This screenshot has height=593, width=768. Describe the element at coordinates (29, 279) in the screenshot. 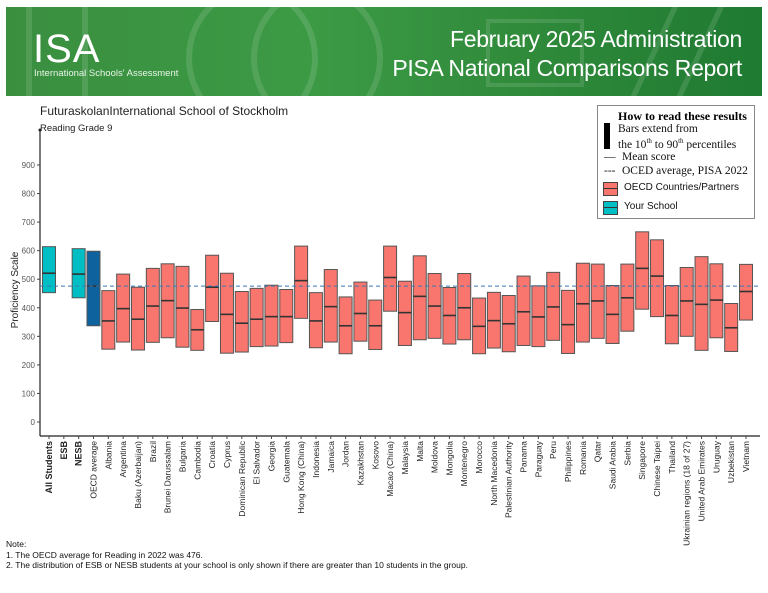

I see `y-tick-label: 500` at that location.